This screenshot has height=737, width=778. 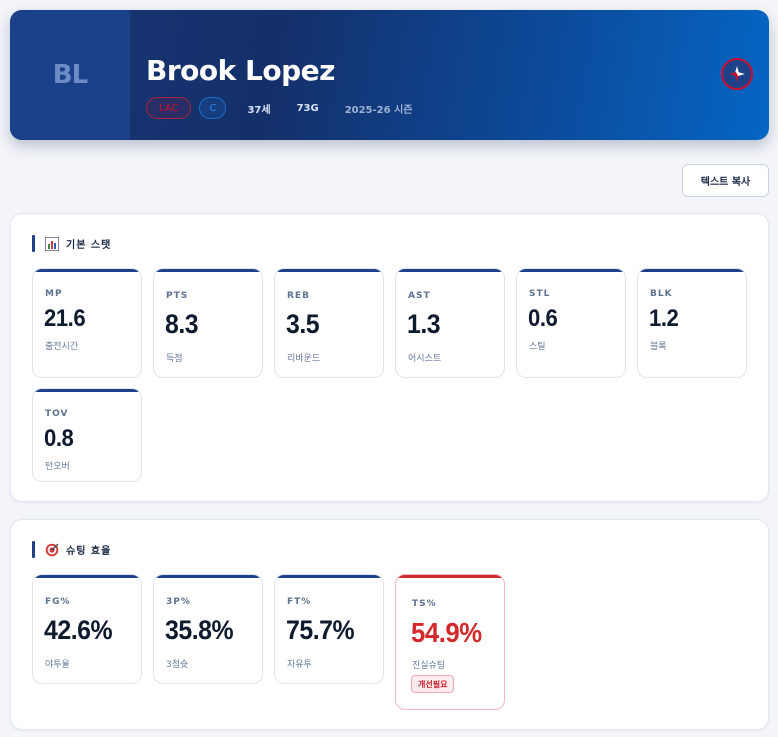 What do you see at coordinates (169, 108) in the screenshot?
I see `team-badge: LAC` at bounding box center [169, 108].